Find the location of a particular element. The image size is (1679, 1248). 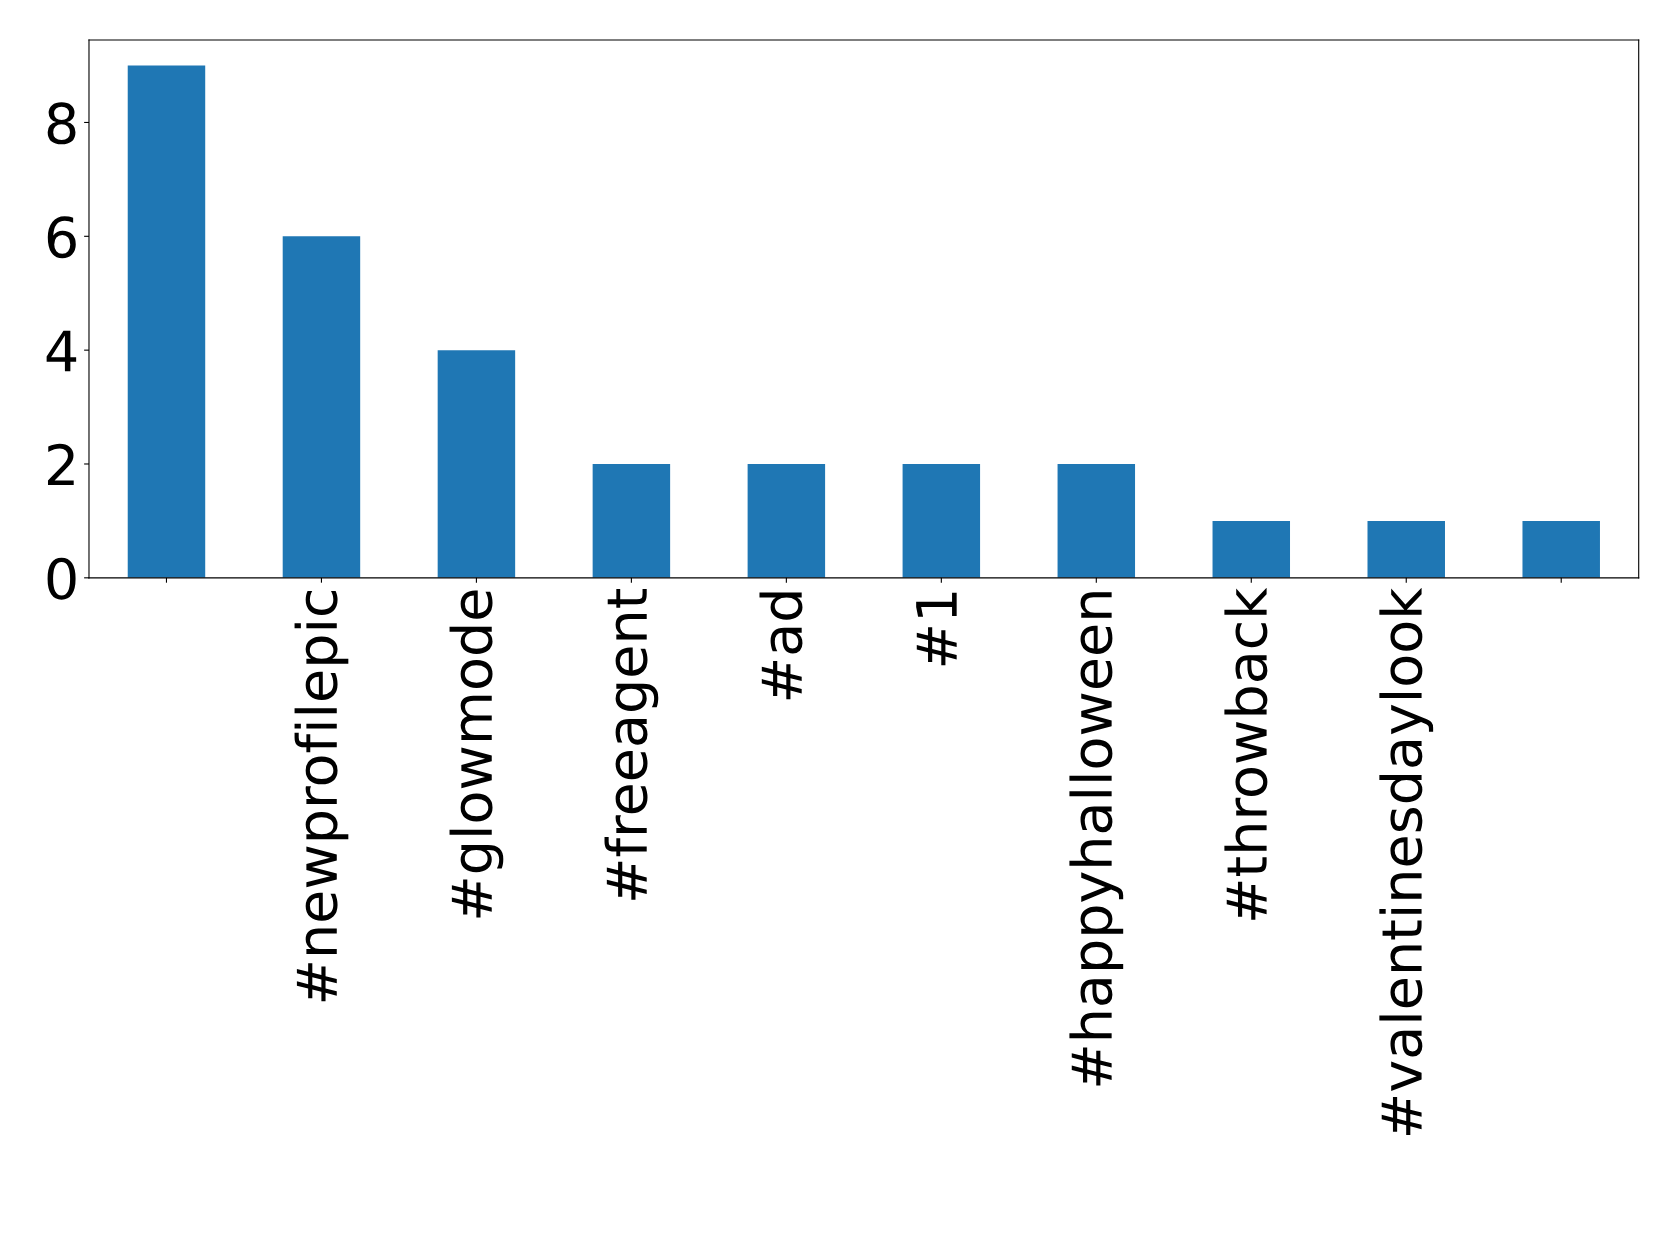

x-tick-label: #glowmode is located at coordinates (476, 754).